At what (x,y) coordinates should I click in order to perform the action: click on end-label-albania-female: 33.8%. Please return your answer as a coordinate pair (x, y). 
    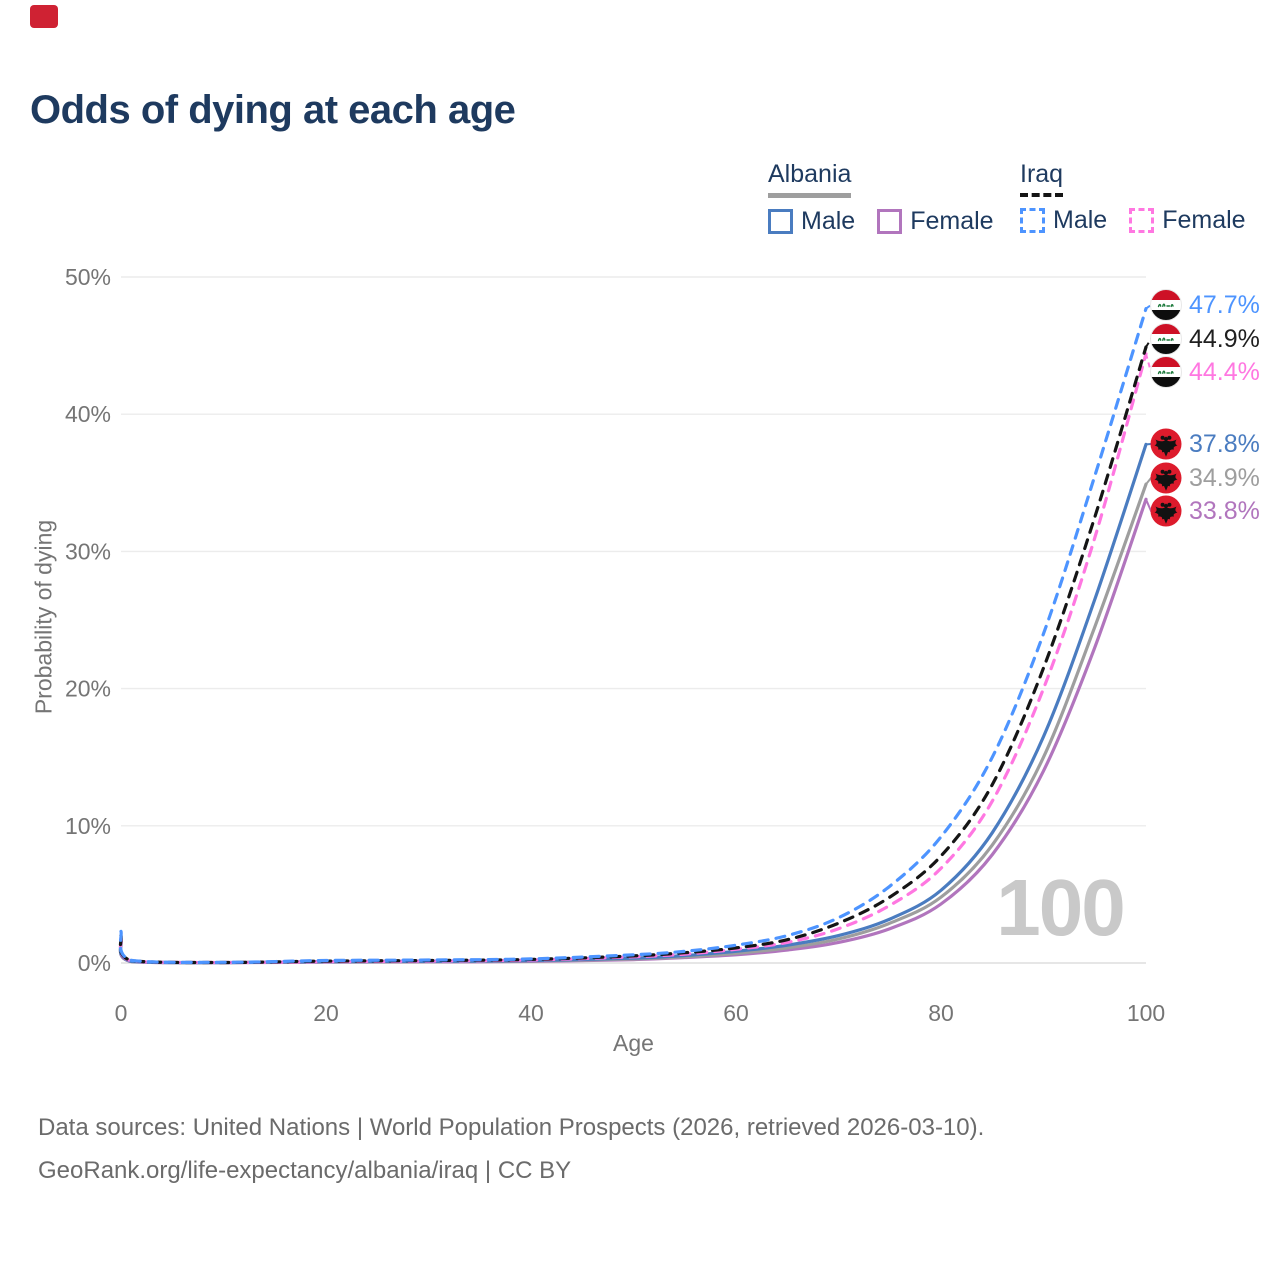
    Looking at the image, I should click on (1205, 511).